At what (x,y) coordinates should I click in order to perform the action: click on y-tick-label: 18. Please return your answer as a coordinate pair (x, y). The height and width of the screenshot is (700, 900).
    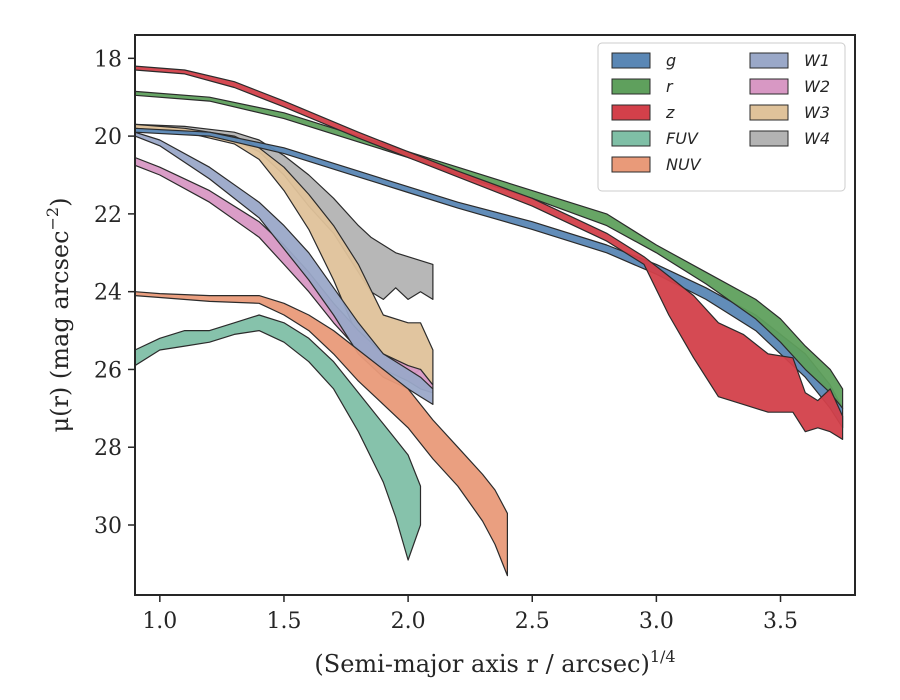
    Looking at the image, I should click on (108, 59).